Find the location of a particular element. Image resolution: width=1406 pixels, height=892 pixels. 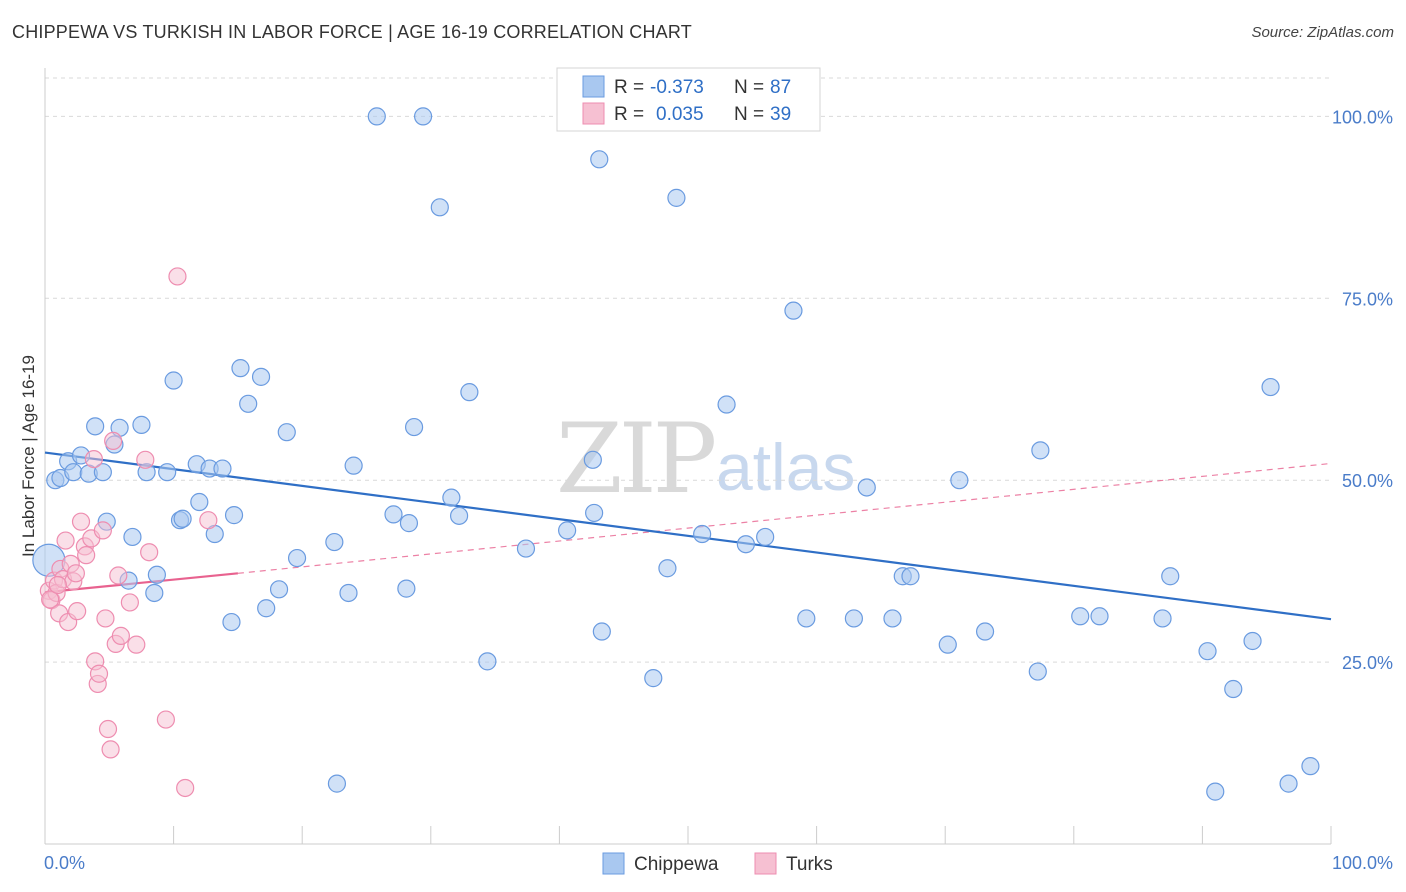

series-legend: Chippewa Turks is located at coordinates (717, 863).